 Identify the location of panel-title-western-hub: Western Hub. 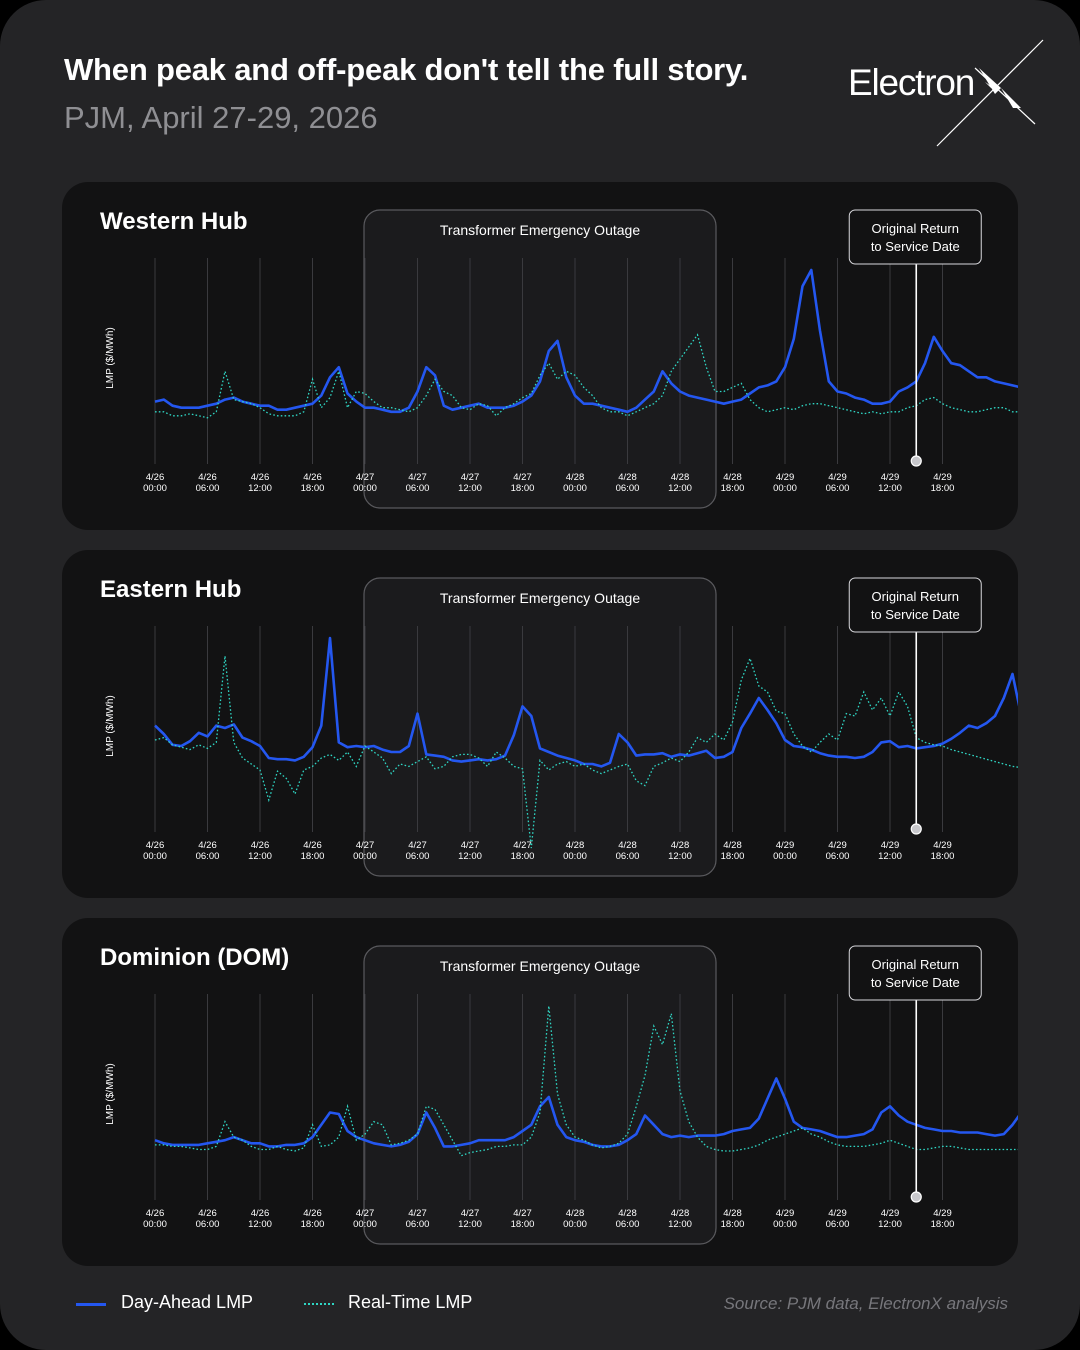
(174, 221).